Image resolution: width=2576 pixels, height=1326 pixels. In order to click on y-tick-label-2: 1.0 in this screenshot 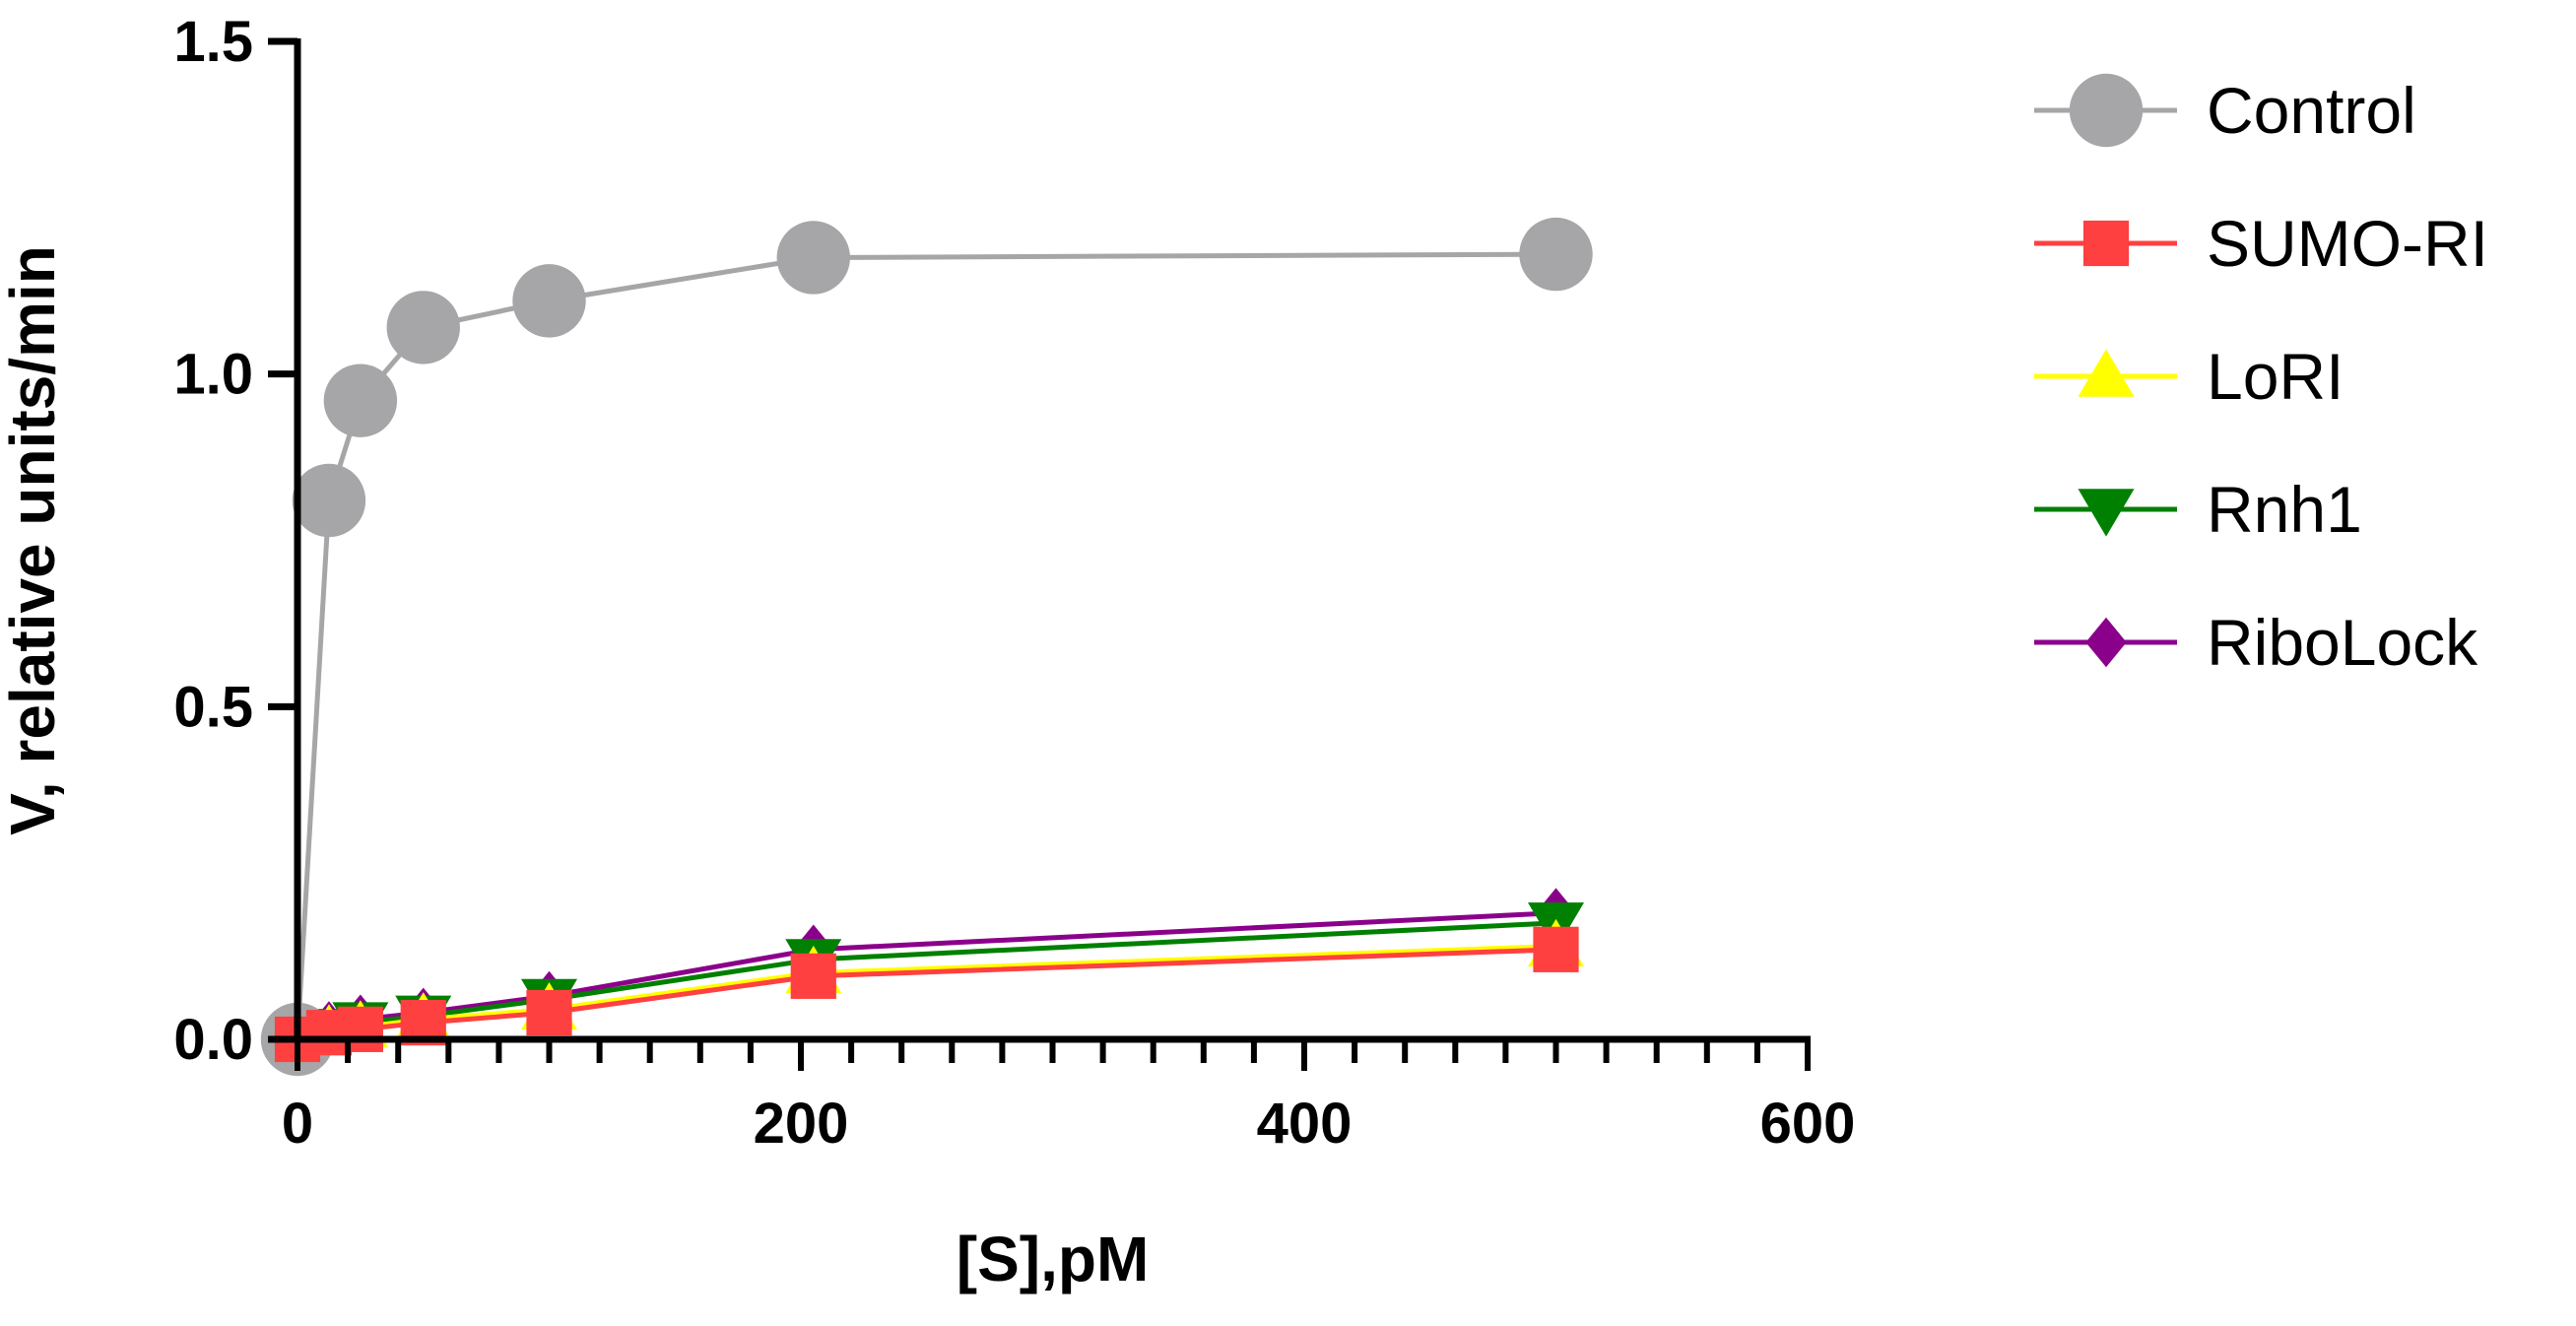, I will do `click(213, 375)`.